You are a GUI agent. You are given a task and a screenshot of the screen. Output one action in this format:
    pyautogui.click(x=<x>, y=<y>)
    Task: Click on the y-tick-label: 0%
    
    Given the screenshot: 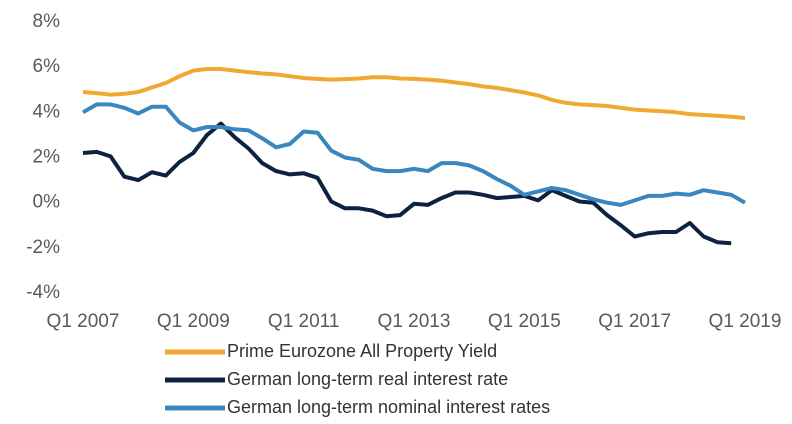 What is the action you would take?
    pyautogui.click(x=47, y=202)
    